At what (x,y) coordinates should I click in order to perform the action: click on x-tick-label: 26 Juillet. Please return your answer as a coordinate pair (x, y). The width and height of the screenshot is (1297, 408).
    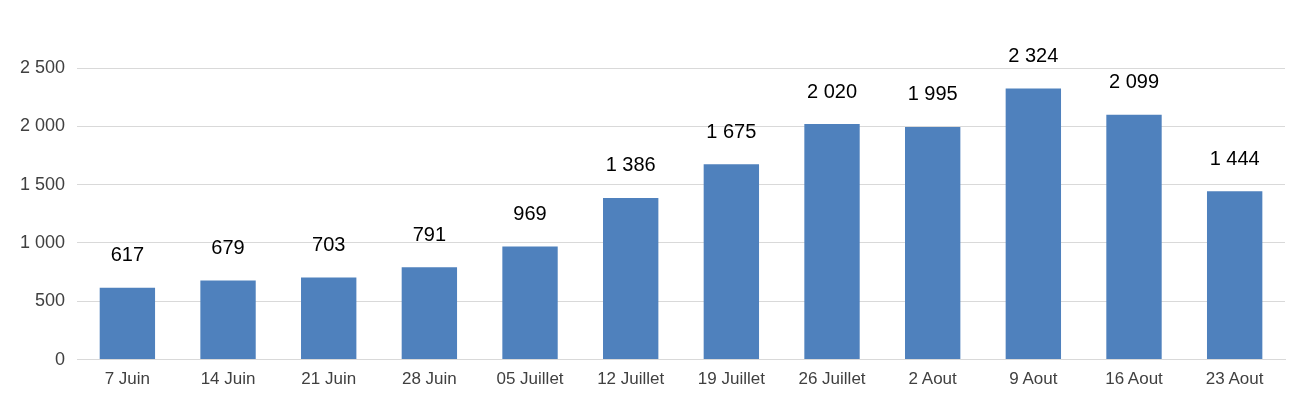
    Looking at the image, I should click on (832, 379).